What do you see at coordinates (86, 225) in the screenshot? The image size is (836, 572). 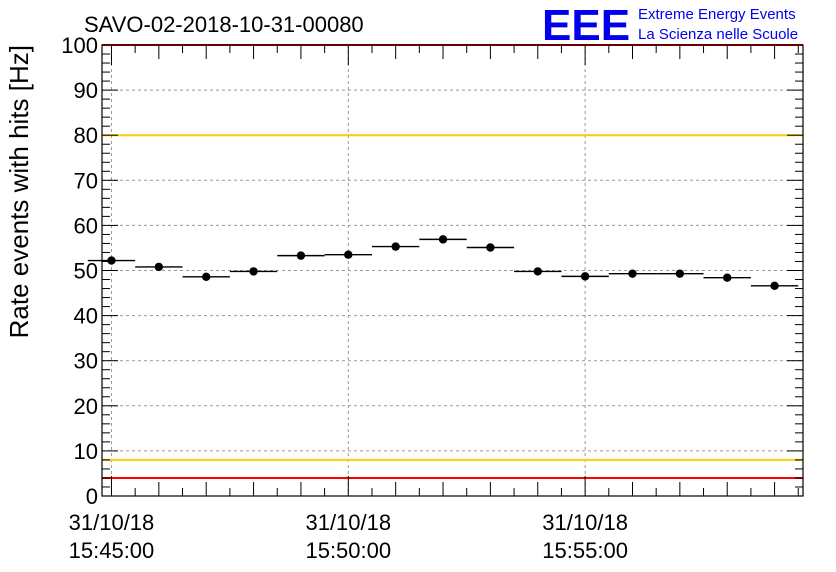 I see `y-tick-label: 60` at bounding box center [86, 225].